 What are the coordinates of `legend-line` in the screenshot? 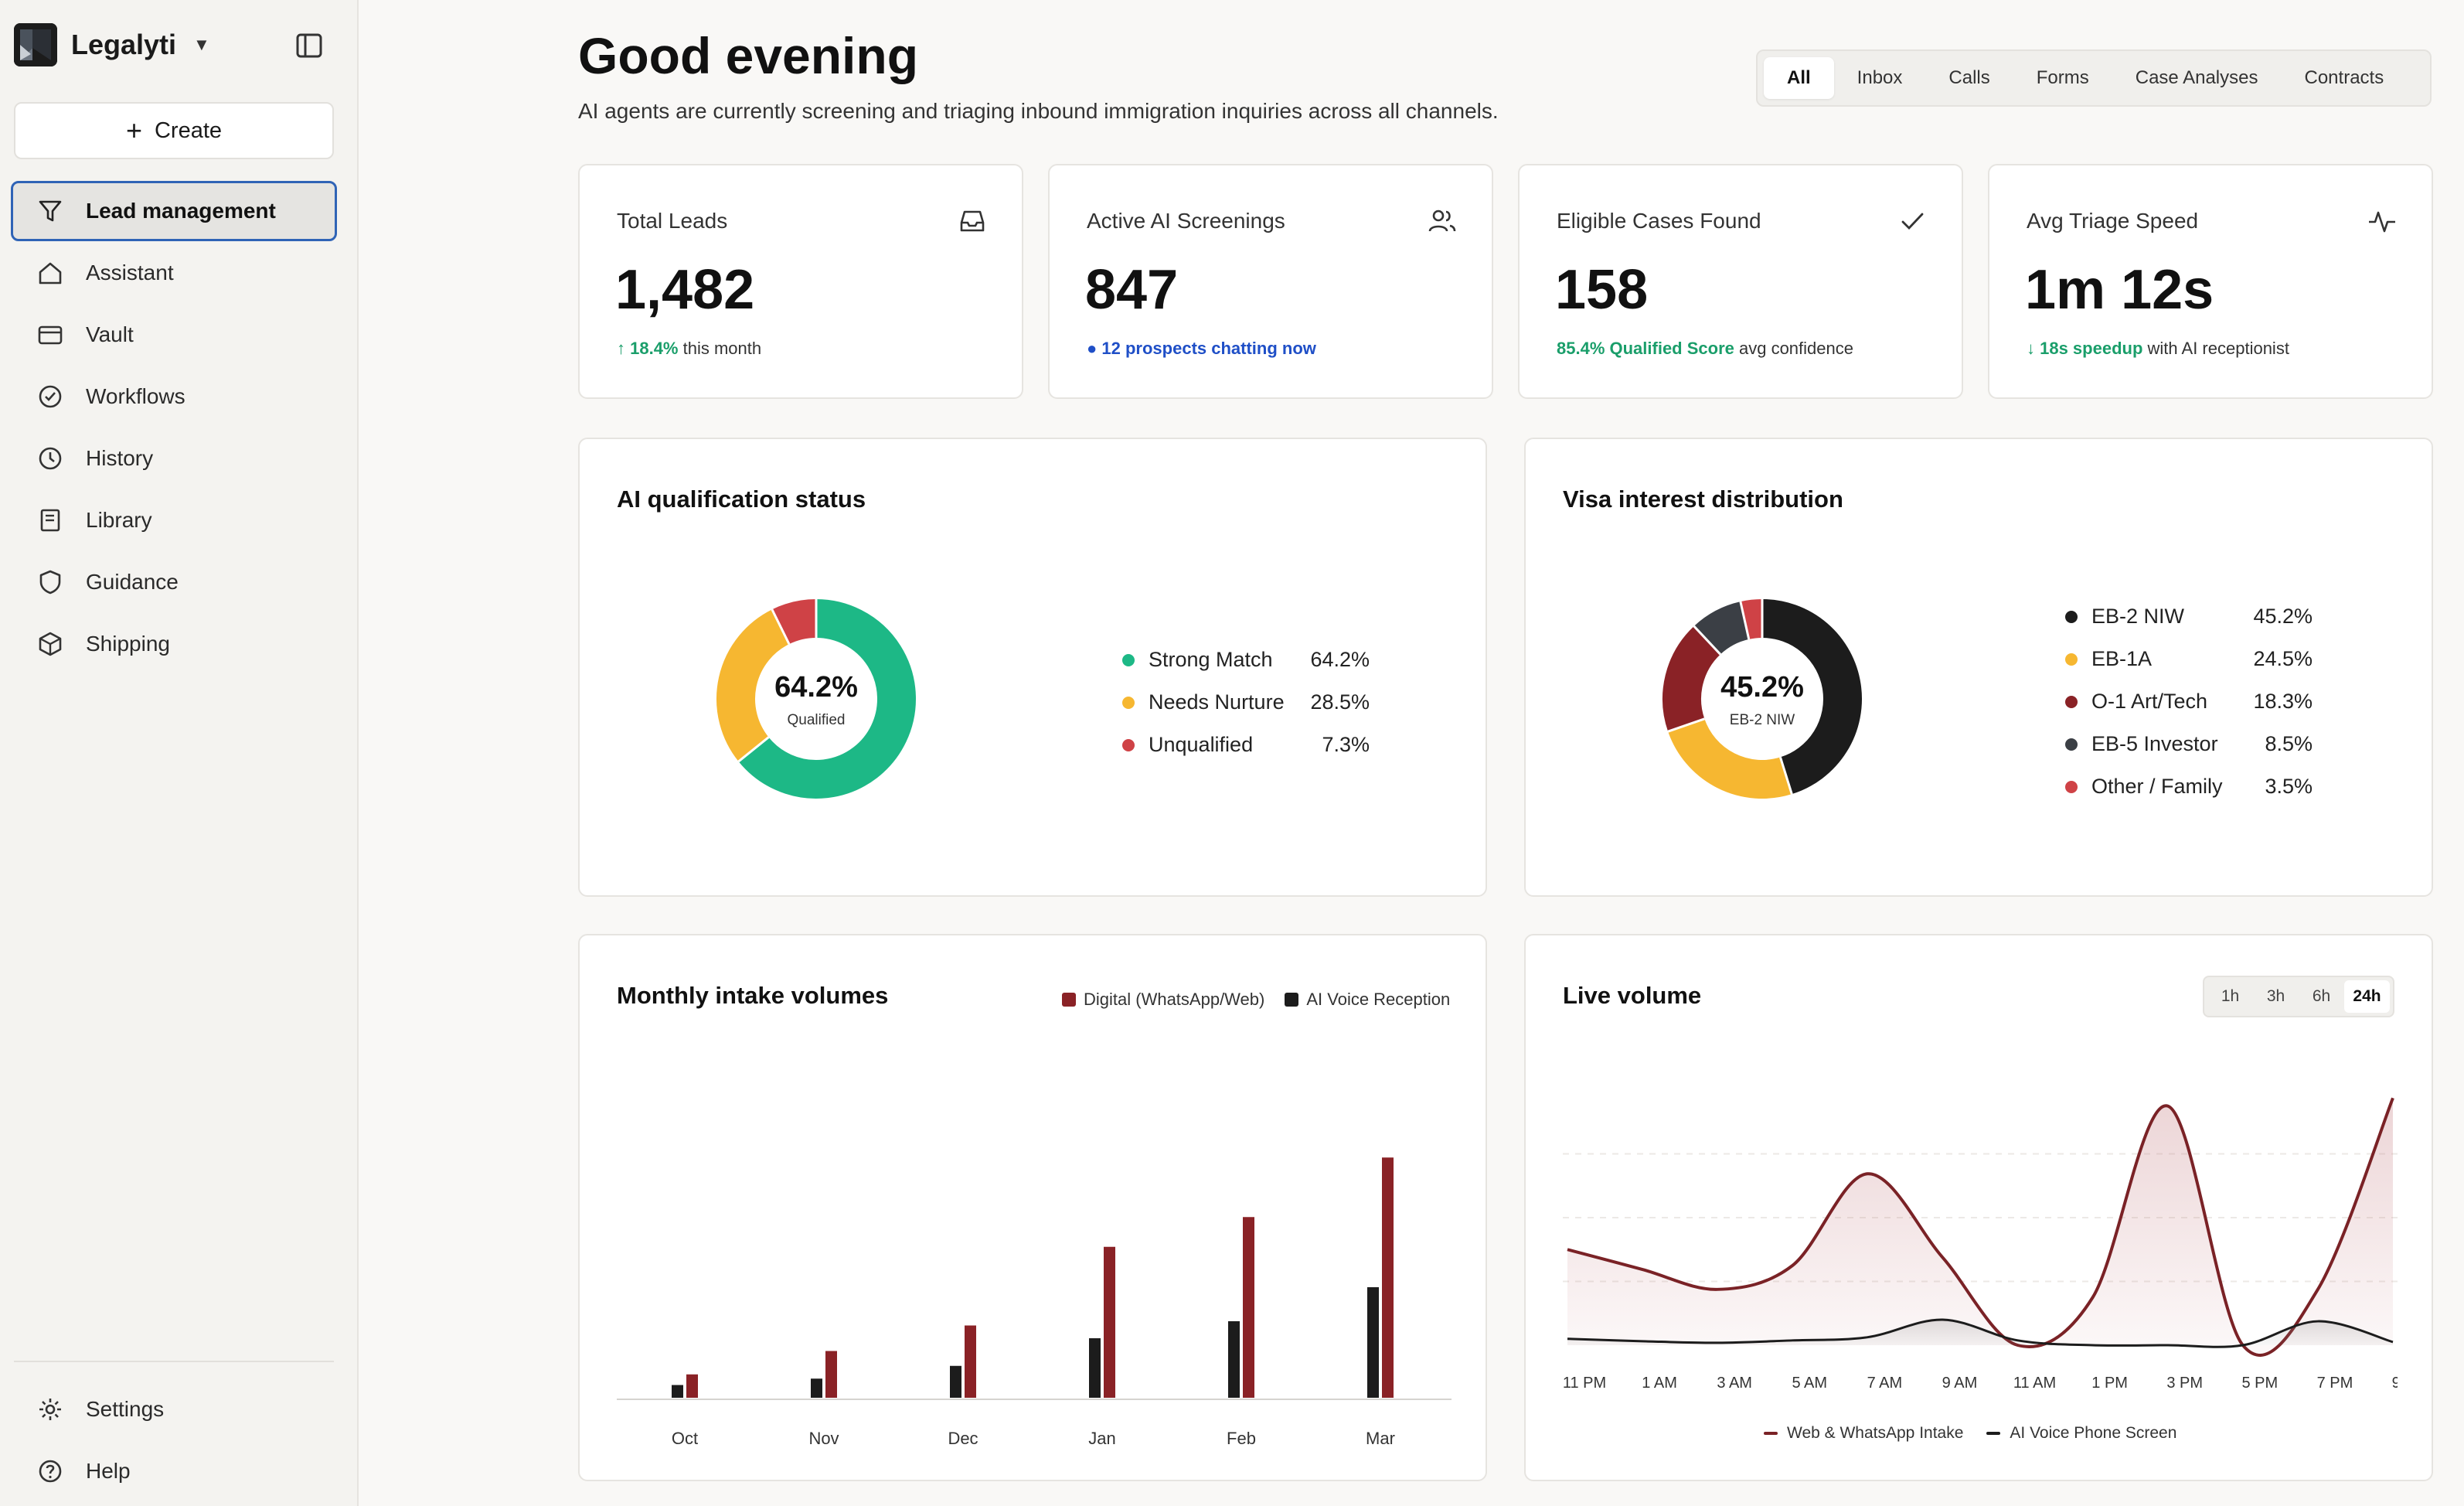 It's located at (1771, 1433).